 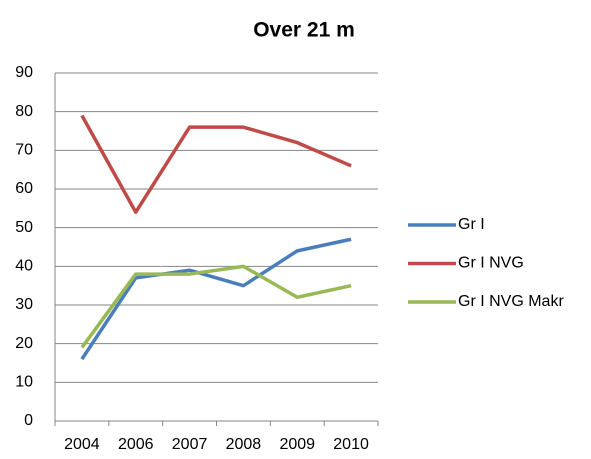 What do you see at coordinates (82, 444) in the screenshot?
I see `x-tick-label: 2004` at bounding box center [82, 444].